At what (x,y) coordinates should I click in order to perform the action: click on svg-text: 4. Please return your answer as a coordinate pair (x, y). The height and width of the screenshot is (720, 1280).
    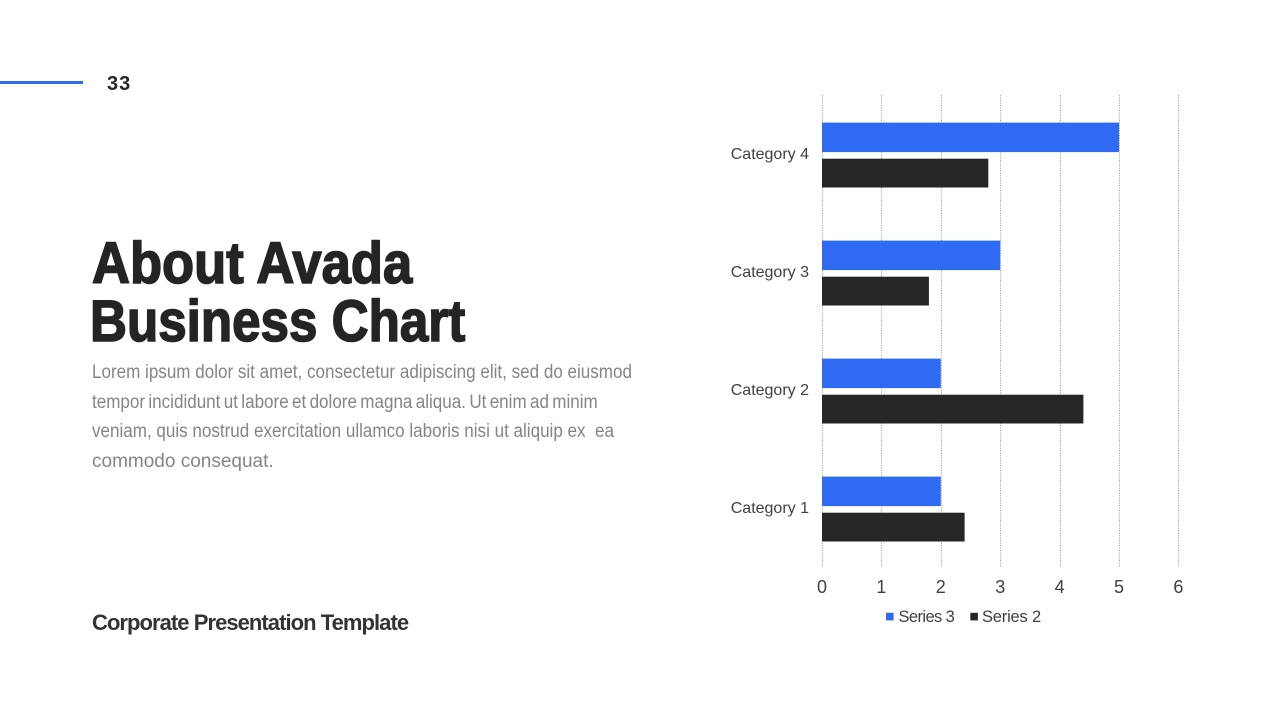
    Looking at the image, I should click on (1060, 587).